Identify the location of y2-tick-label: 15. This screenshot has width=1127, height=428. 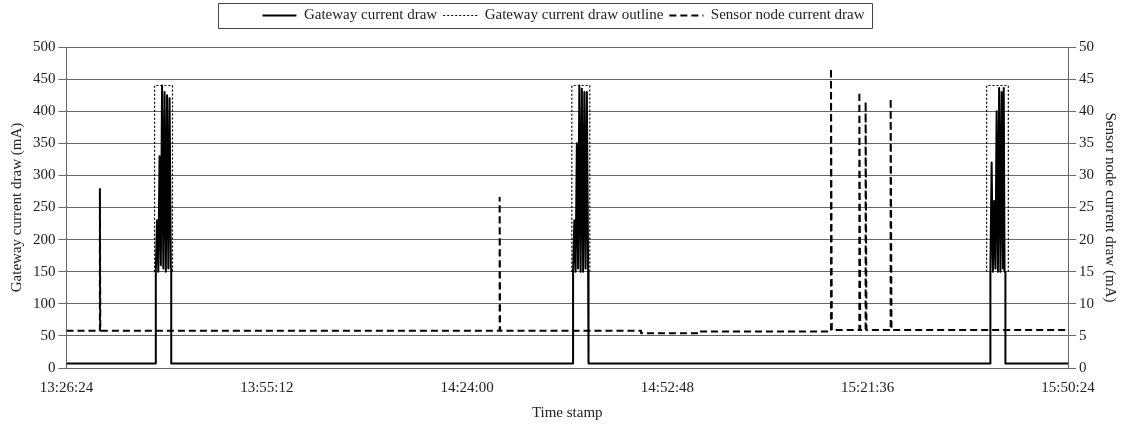
(1086, 270).